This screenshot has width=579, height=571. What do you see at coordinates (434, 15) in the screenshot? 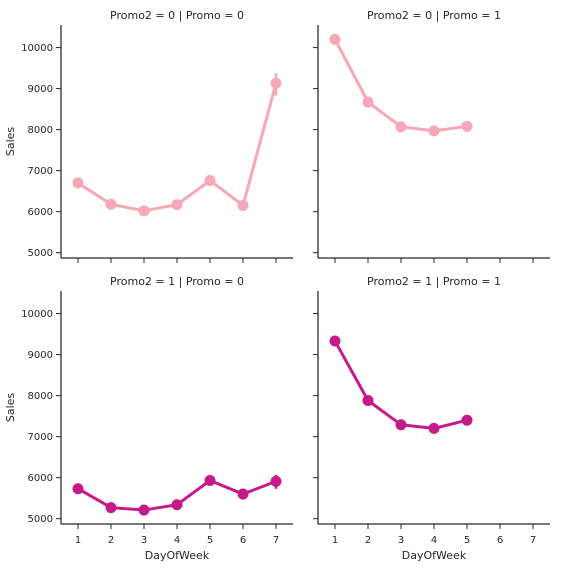
I see `facet-title: Promo2 = 0 | Promo = 1` at bounding box center [434, 15].